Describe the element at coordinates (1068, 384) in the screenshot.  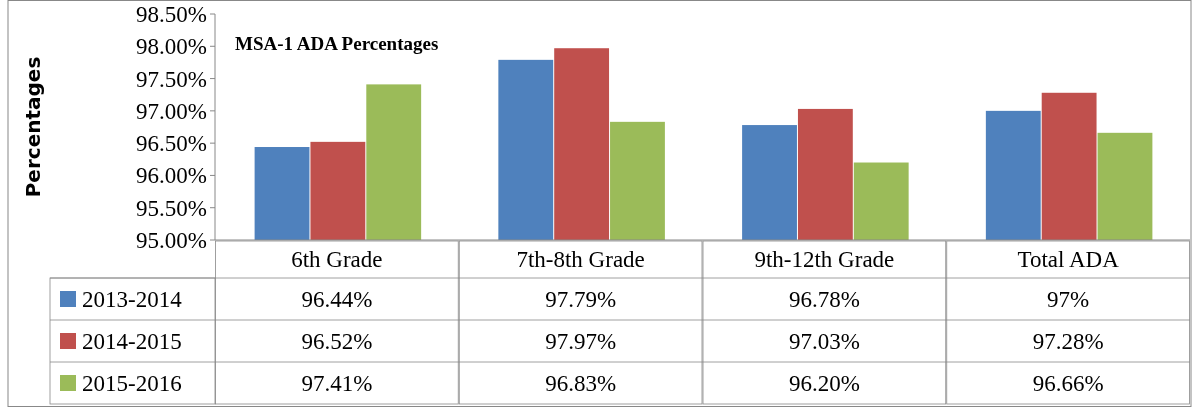
I see `data-label: 96.66%` at that location.